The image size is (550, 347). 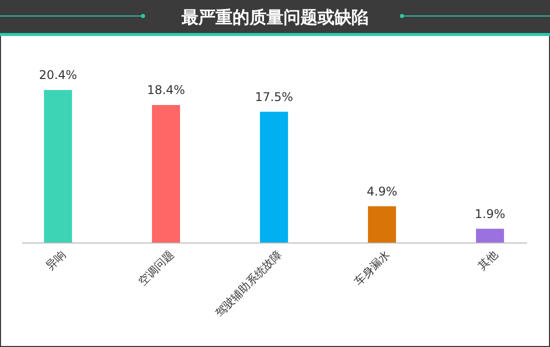 What do you see at coordinates (274, 97) in the screenshot?
I see `data-label: 17.5%` at bounding box center [274, 97].